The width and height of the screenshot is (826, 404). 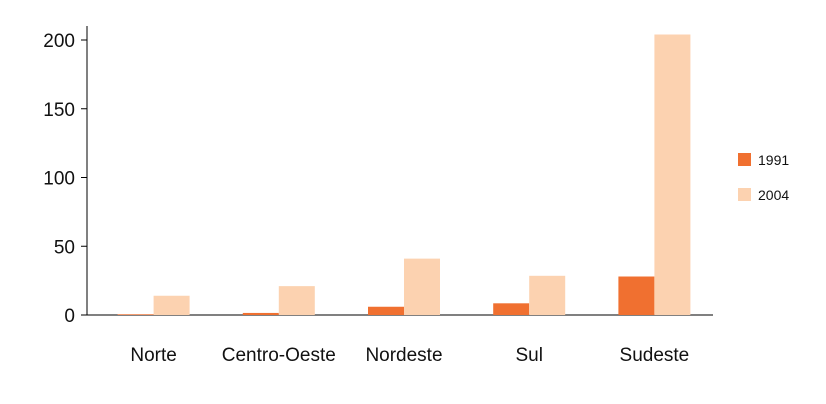 I want to click on category-label: Centro-Oeste, so click(x=279, y=355).